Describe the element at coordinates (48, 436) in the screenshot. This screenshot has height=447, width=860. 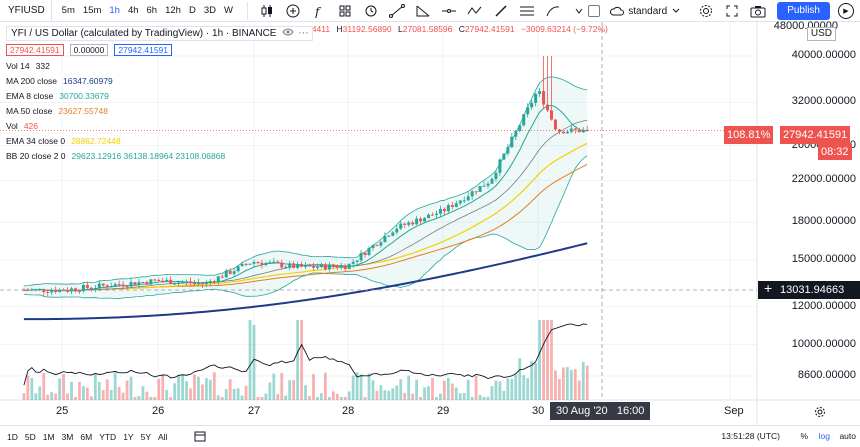
I see `range-1m: 1M` at that location.